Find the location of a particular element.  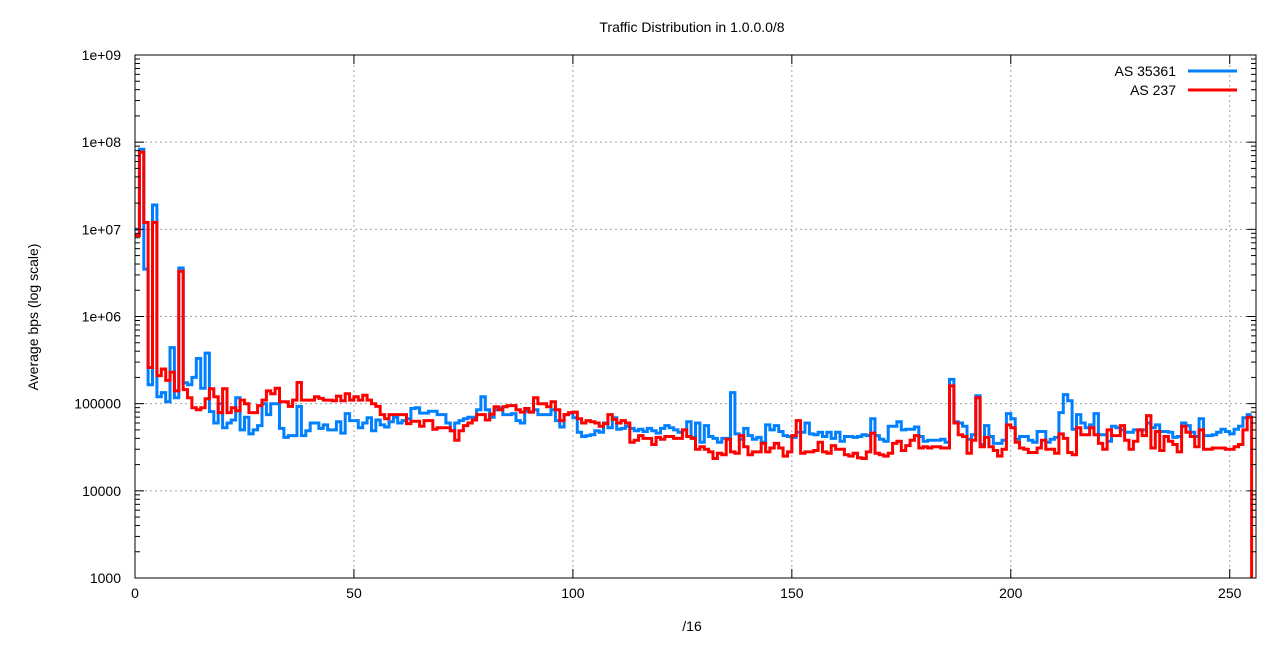

chart-title: Traffic Distribution in 1.0.0.0/8 is located at coordinates (691, 27).